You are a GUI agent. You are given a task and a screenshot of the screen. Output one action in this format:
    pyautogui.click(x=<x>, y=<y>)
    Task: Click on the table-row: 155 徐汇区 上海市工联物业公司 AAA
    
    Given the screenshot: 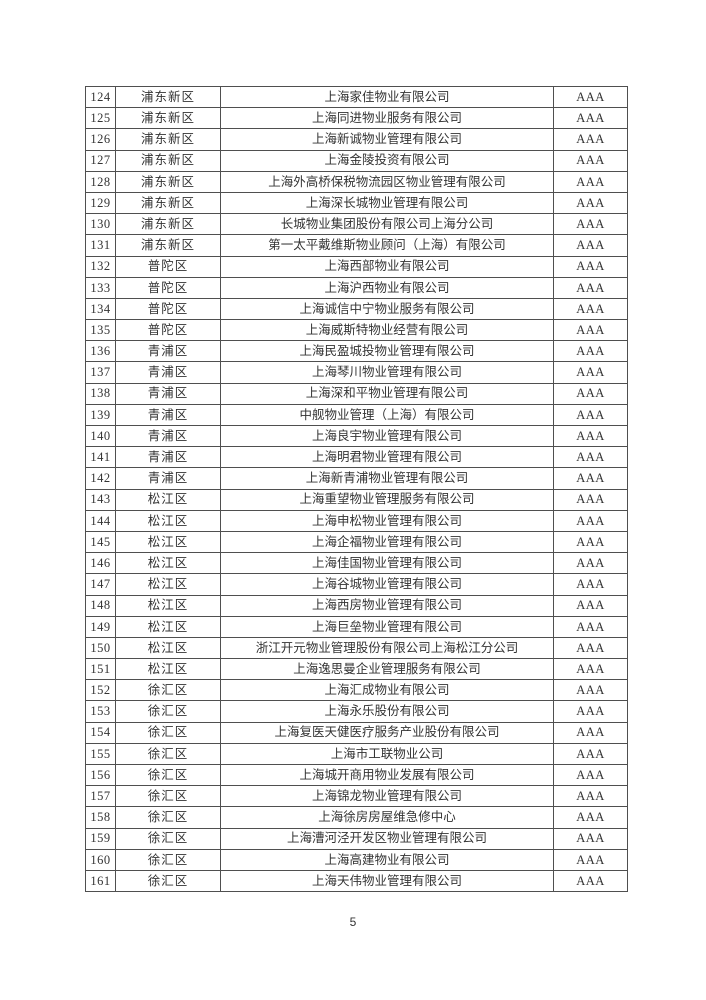 What is the action you would take?
    pyautogui.click(x=356, y=754)
    